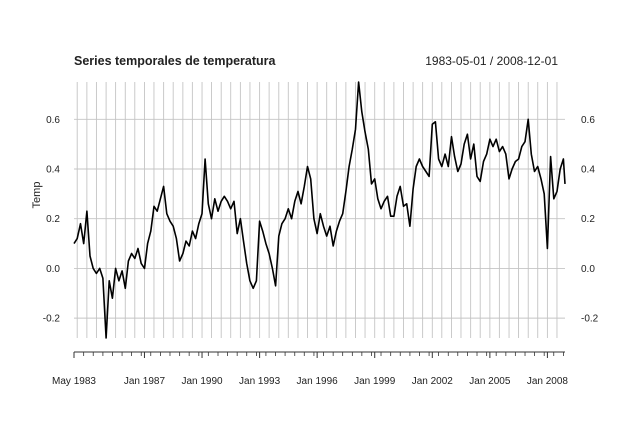 This screenshot has height=425, width=640. What do you see at coordinates (588, 120) in the screenshot?
I see `y-tick-label-right: 0.6` at bounding box center [588, 120].